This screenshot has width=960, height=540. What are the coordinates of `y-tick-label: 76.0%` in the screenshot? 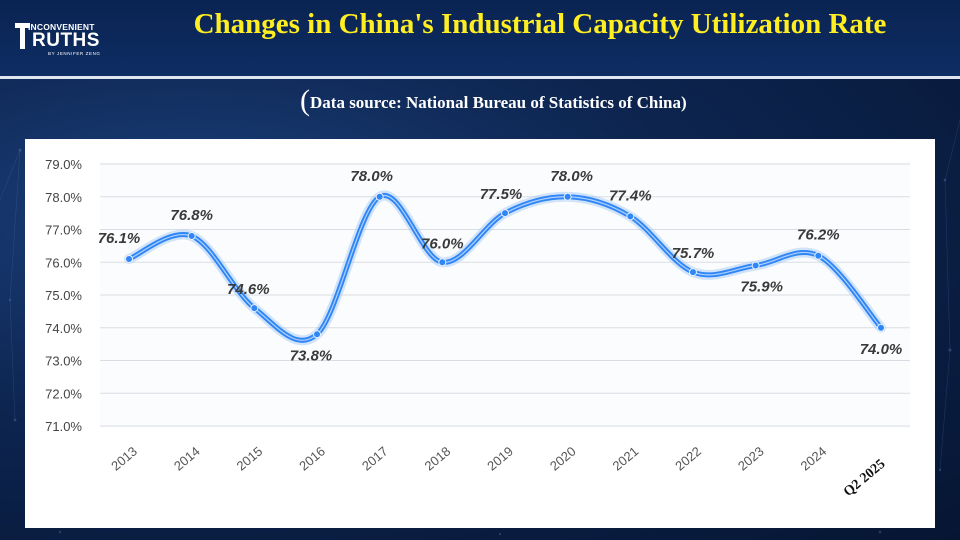 It's located at (63, 262).